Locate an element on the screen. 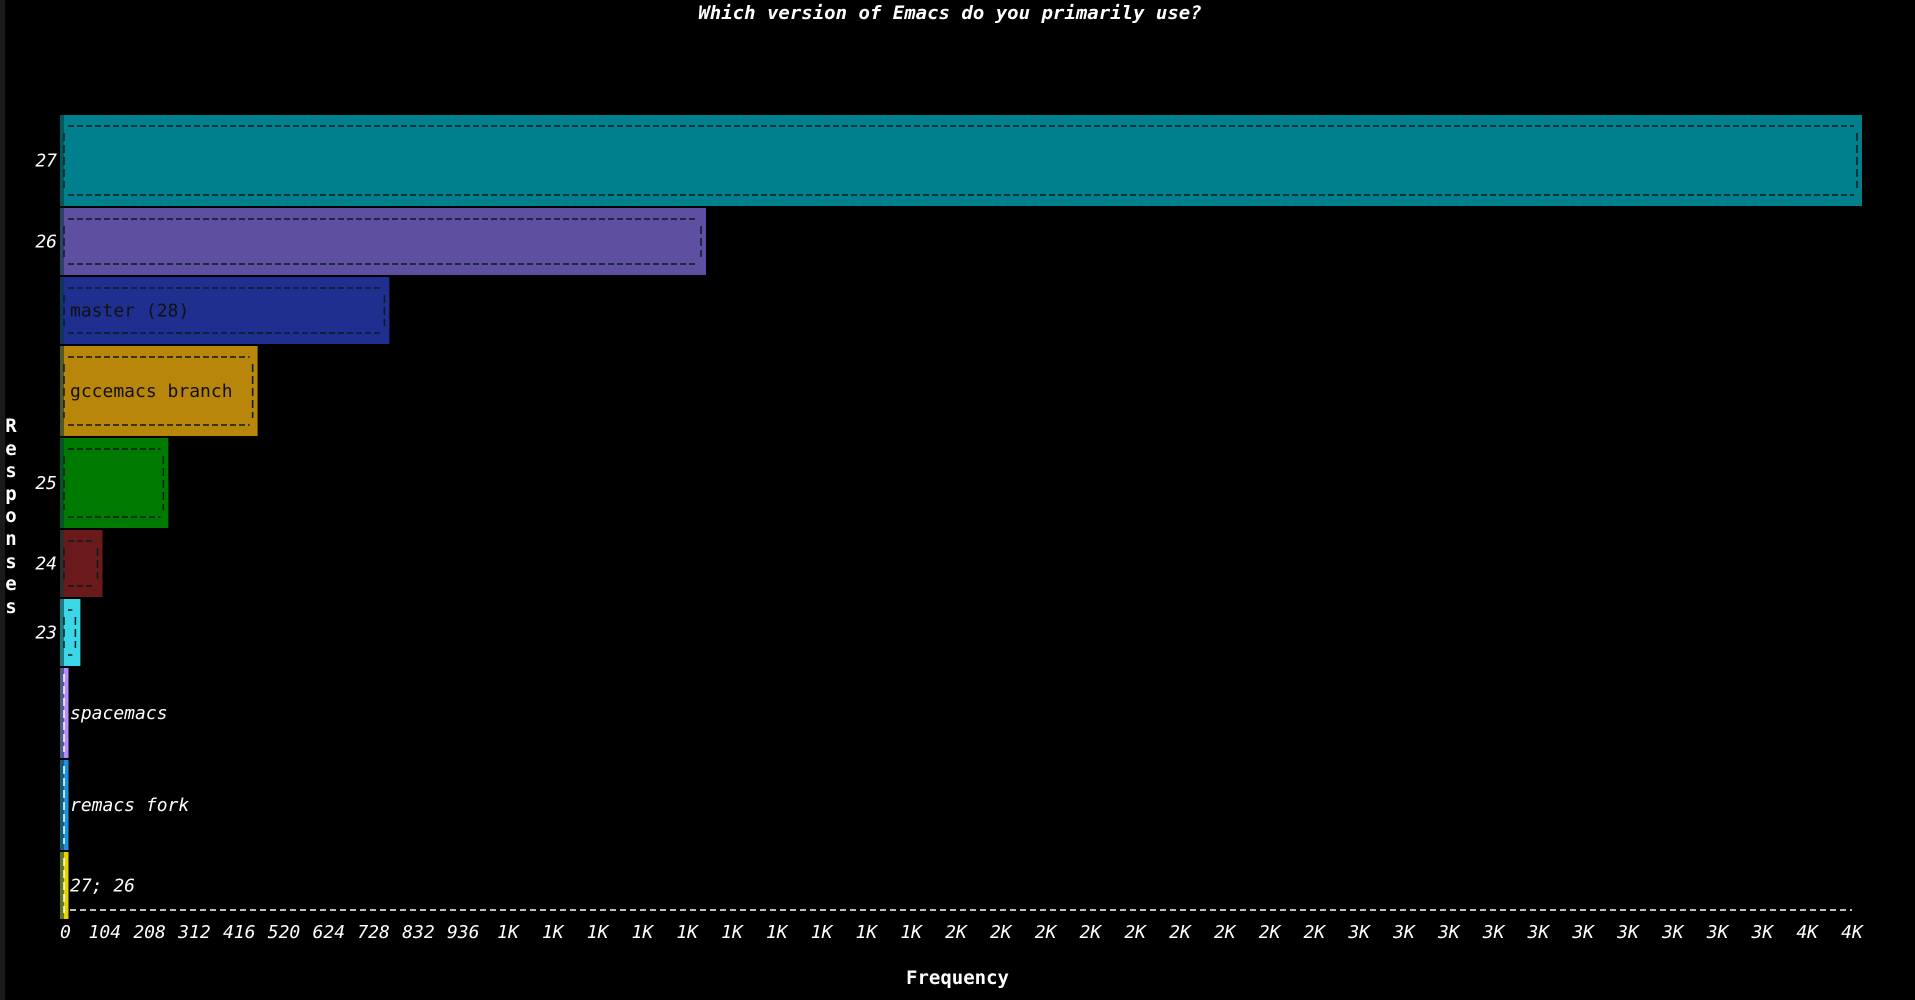 The width and height of the screenshot is (1915, 1000). x-tick-label-25: 2K is located at coordinates (1180, 932).